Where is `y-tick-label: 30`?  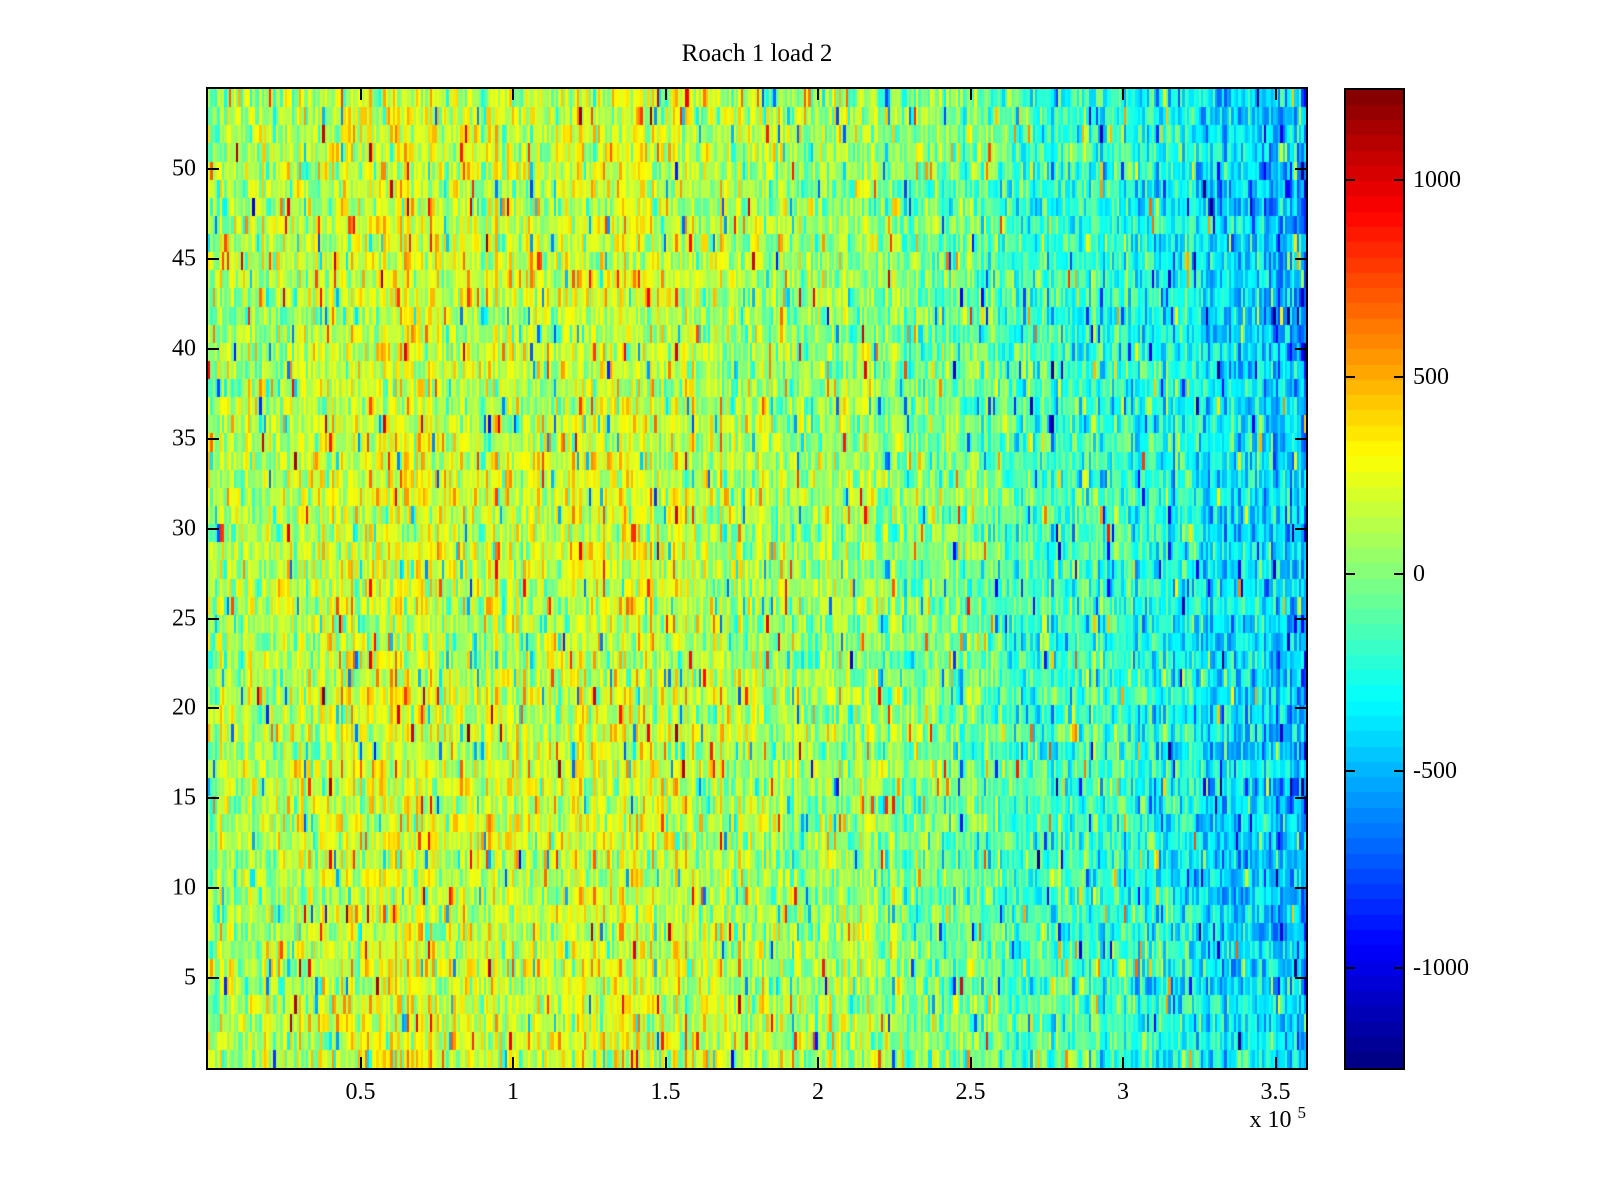
y-tick-label: 30 is located at coordinates (184, 528).